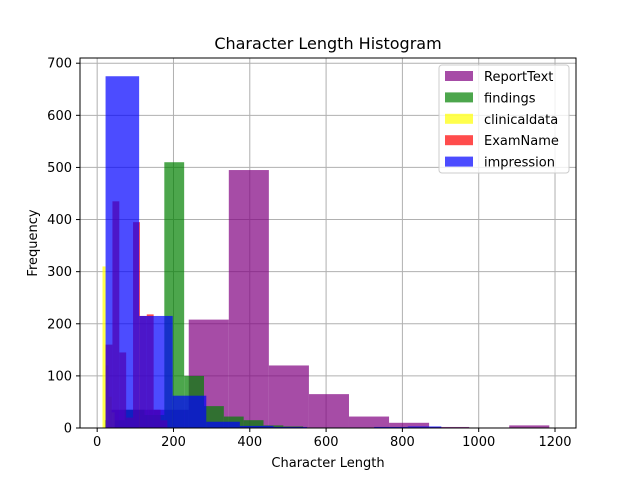 This screenshot has width=640, height=480. What do you see at coordinates (521, 120) in the screenshot?
I see `legend-label: clinicaldata` at bounding box center [521, 120].